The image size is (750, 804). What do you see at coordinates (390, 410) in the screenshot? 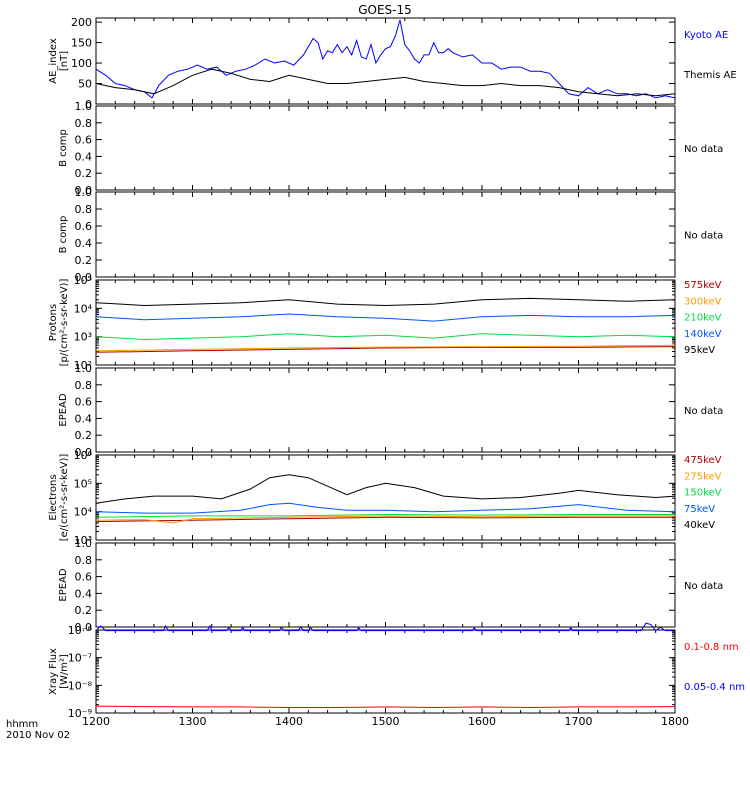
I see `panel-5: 0.0 0.2 0.4 0.6 0.8 1.0 EPEAD No data` at bounding box center [390, 410].